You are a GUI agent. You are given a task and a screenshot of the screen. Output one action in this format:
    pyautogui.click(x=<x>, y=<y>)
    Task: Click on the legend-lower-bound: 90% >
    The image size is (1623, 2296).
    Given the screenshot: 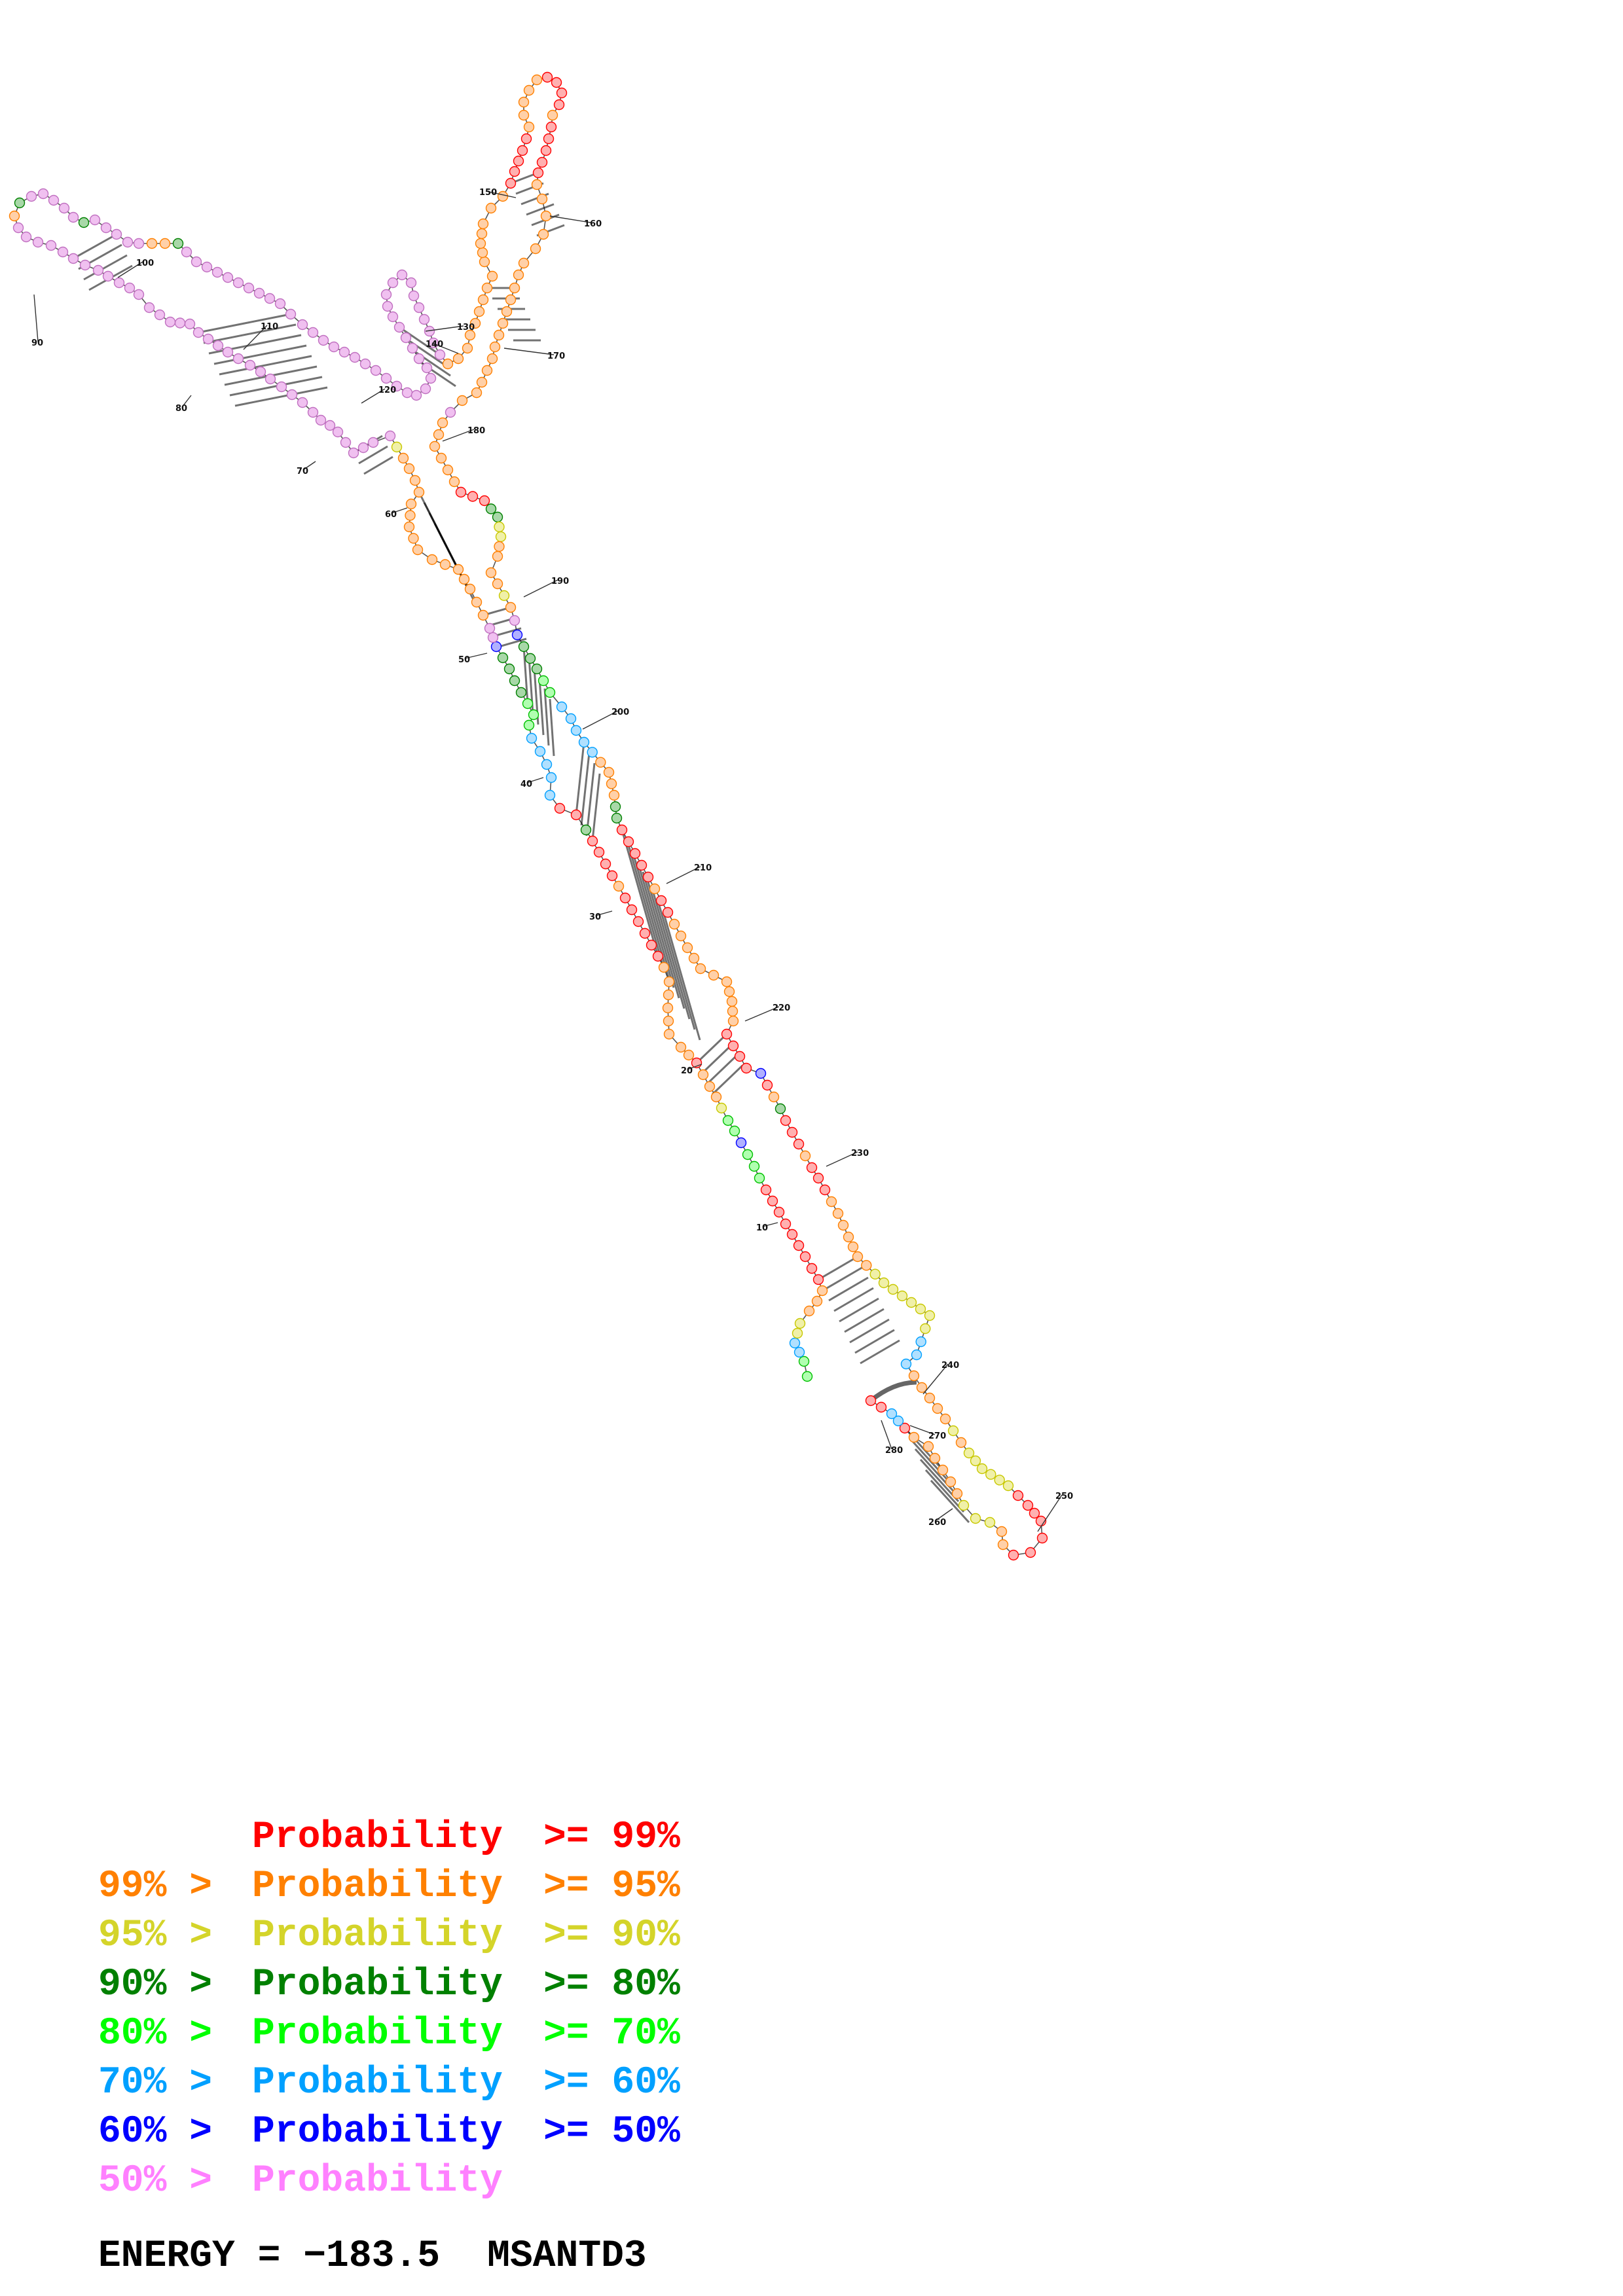 What is the action you would take?
    pyautogui.click(x=155, y=1985)
    